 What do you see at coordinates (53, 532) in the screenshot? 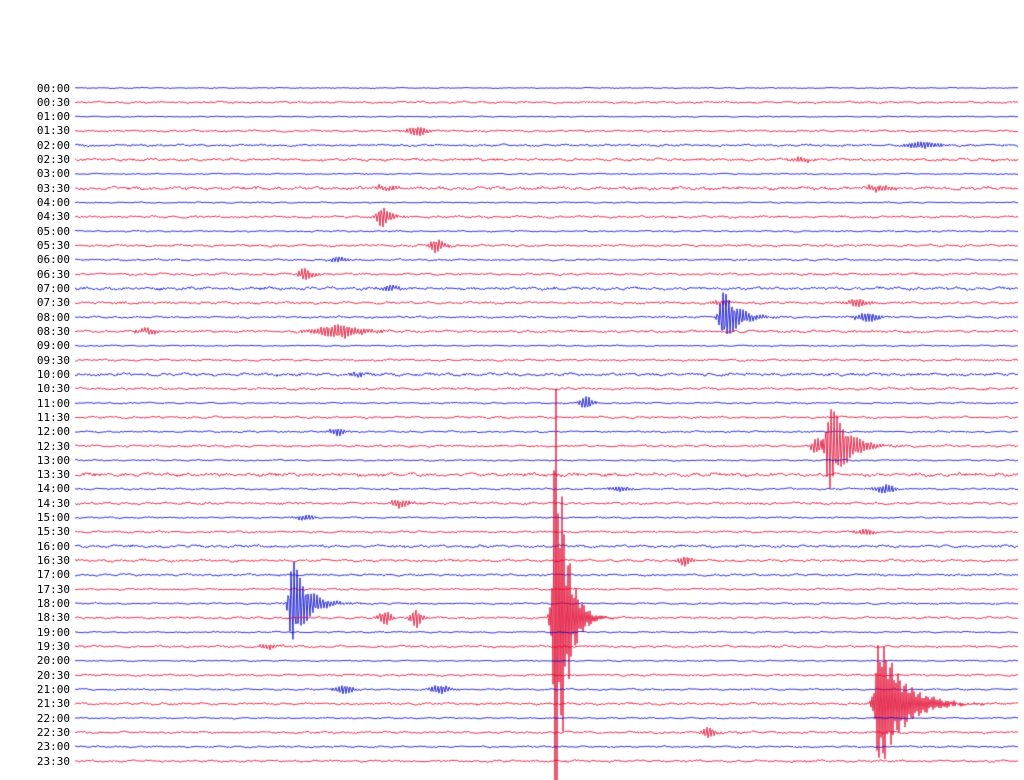
I see `time-label: 15:30` at bounding box center [53, 532].